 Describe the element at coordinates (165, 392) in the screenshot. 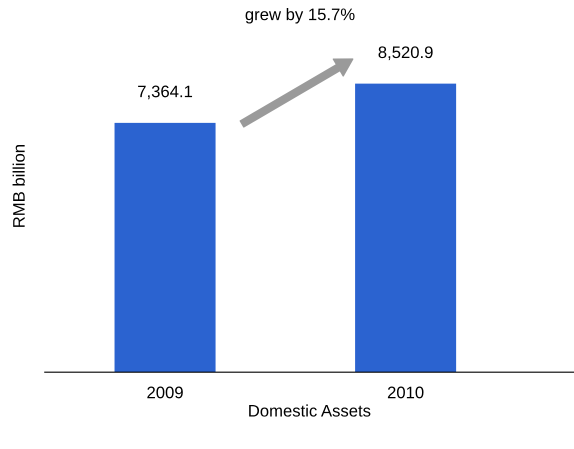

I see `x-tick-label: 2009` at that location.